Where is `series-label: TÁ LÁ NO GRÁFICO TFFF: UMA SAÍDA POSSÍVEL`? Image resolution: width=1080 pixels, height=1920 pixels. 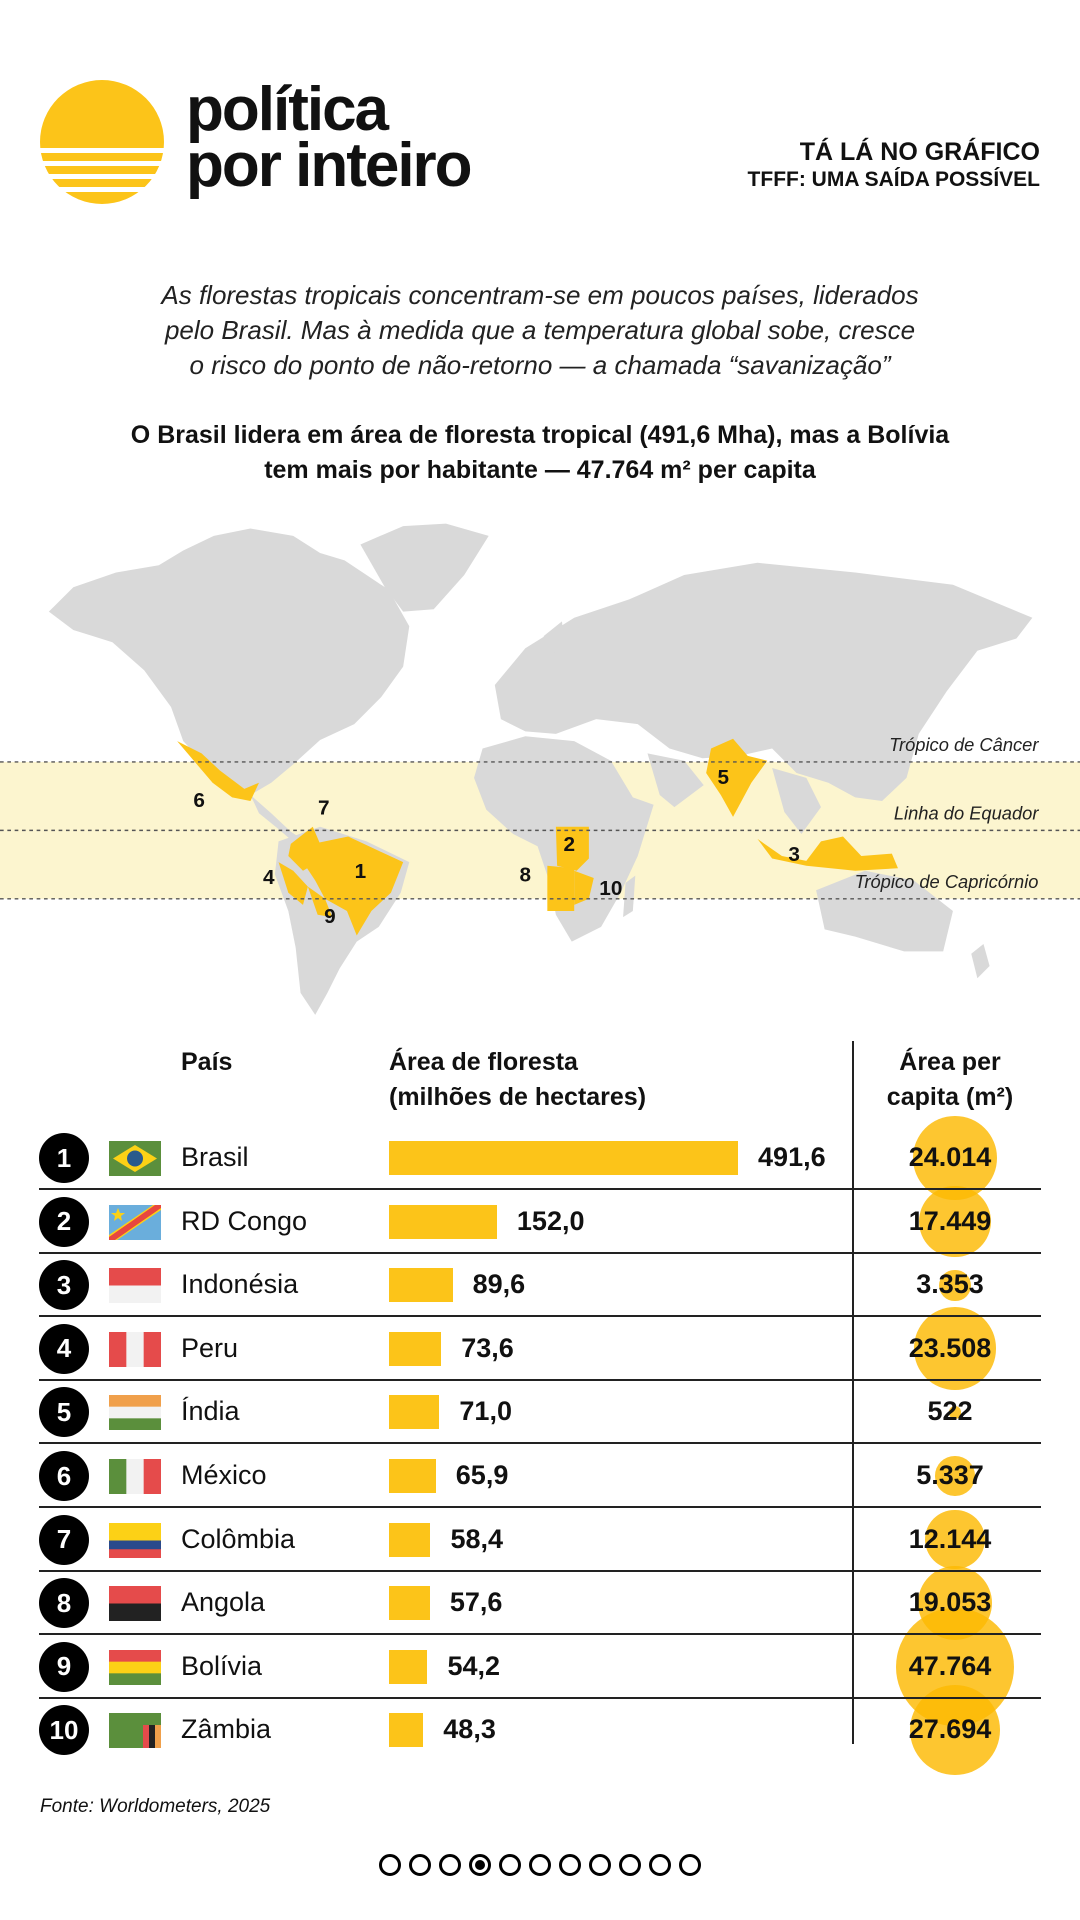
series-label: TÁ LÁ NO GRÁFICO TFFF: UMA SAÍDA POSSÍVEL is located at coordinates (894, 166).